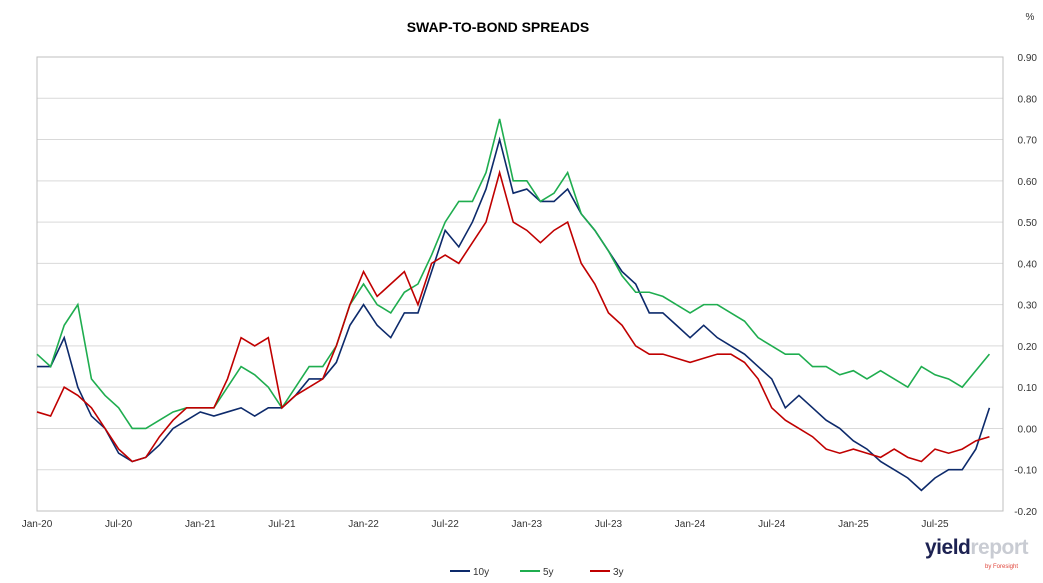  What do you see at coordinates (200, 524) in the screenshot?
I see `x-tick-label: Jan-21` at bounding box center [200, 524].